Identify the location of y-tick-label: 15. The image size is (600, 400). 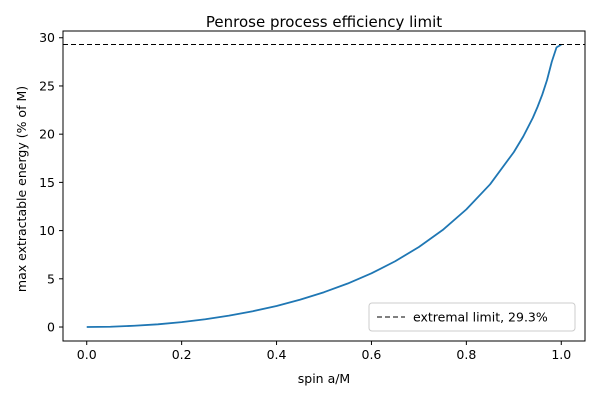
(47, 182).